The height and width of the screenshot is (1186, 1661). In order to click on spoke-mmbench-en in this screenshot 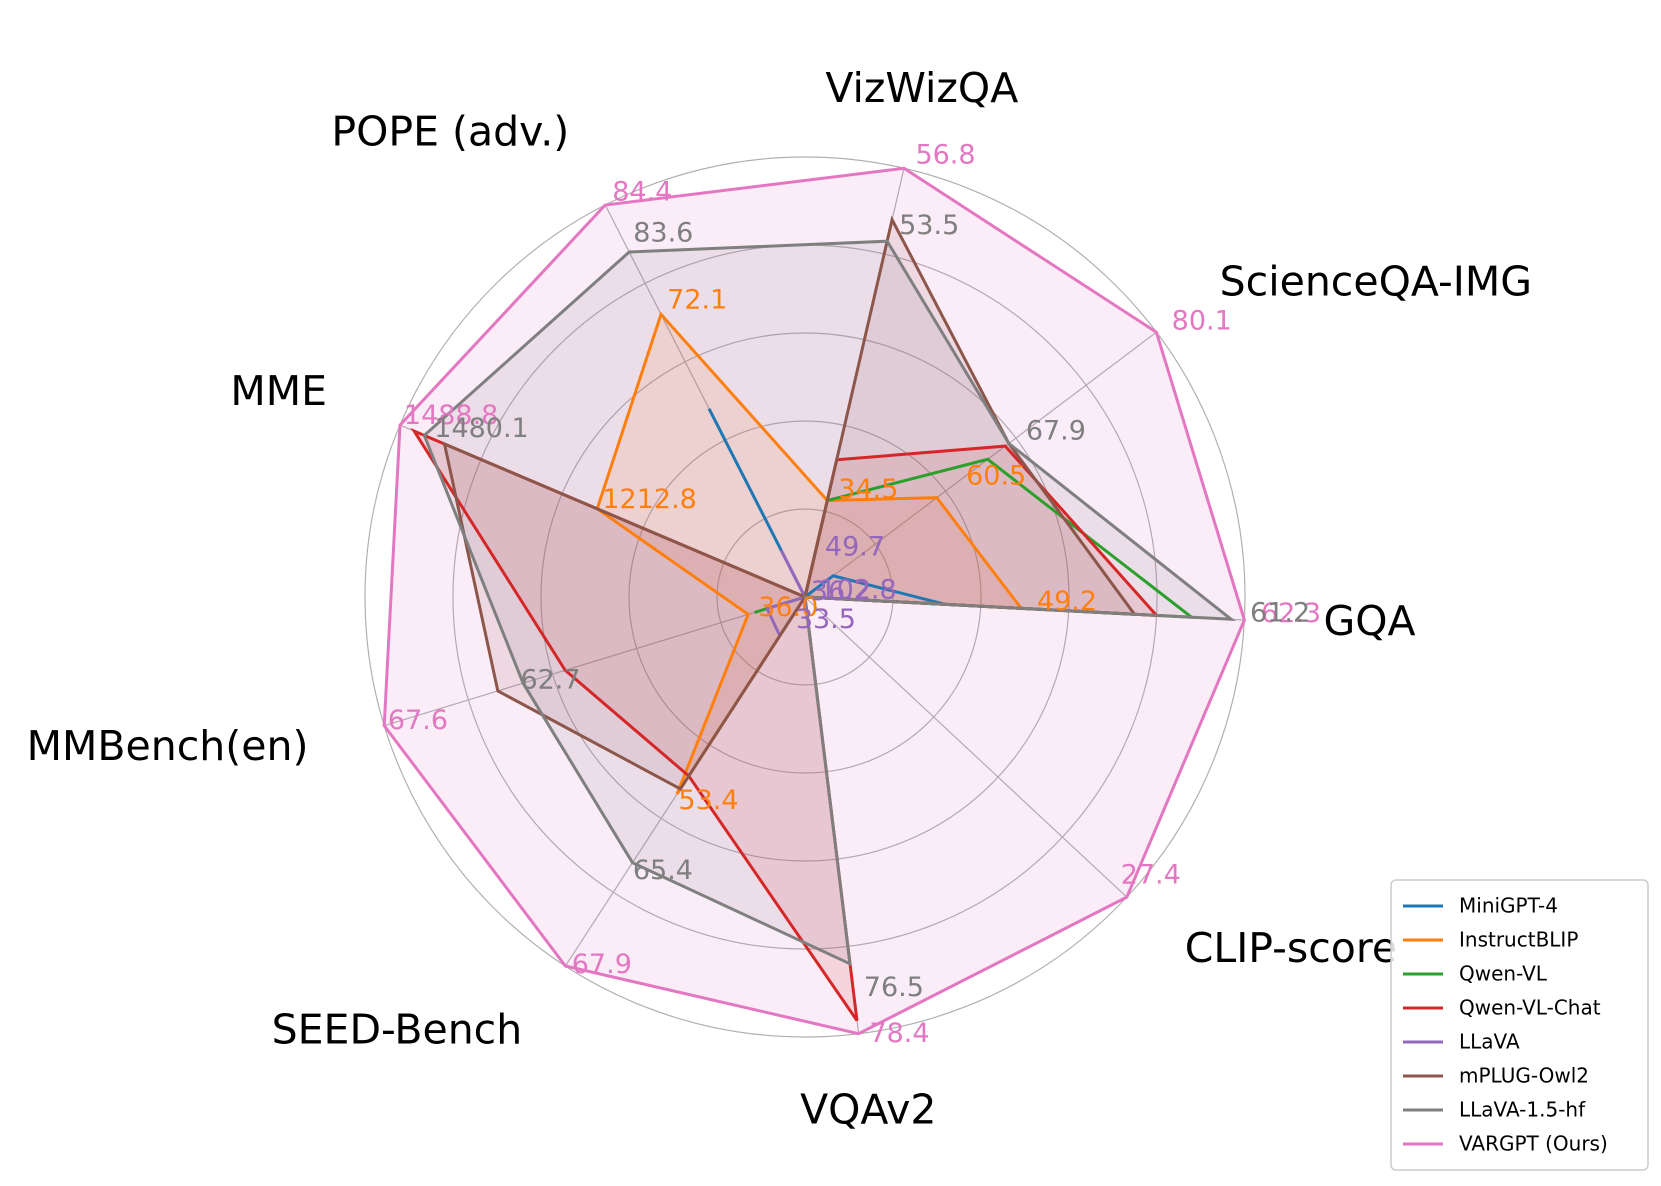, I will do `click(595, 661)`.